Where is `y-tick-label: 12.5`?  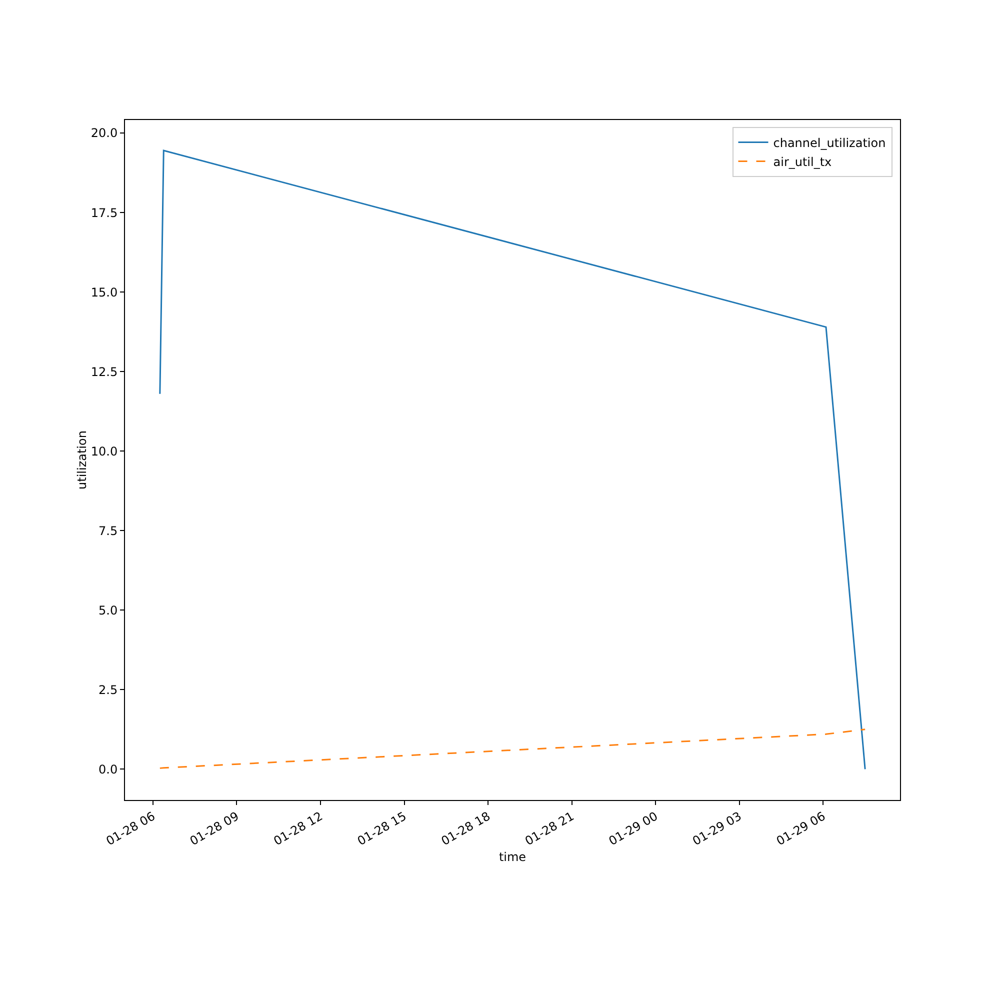 y-tick-label: 12.5 is located at coordinates (104, 371).